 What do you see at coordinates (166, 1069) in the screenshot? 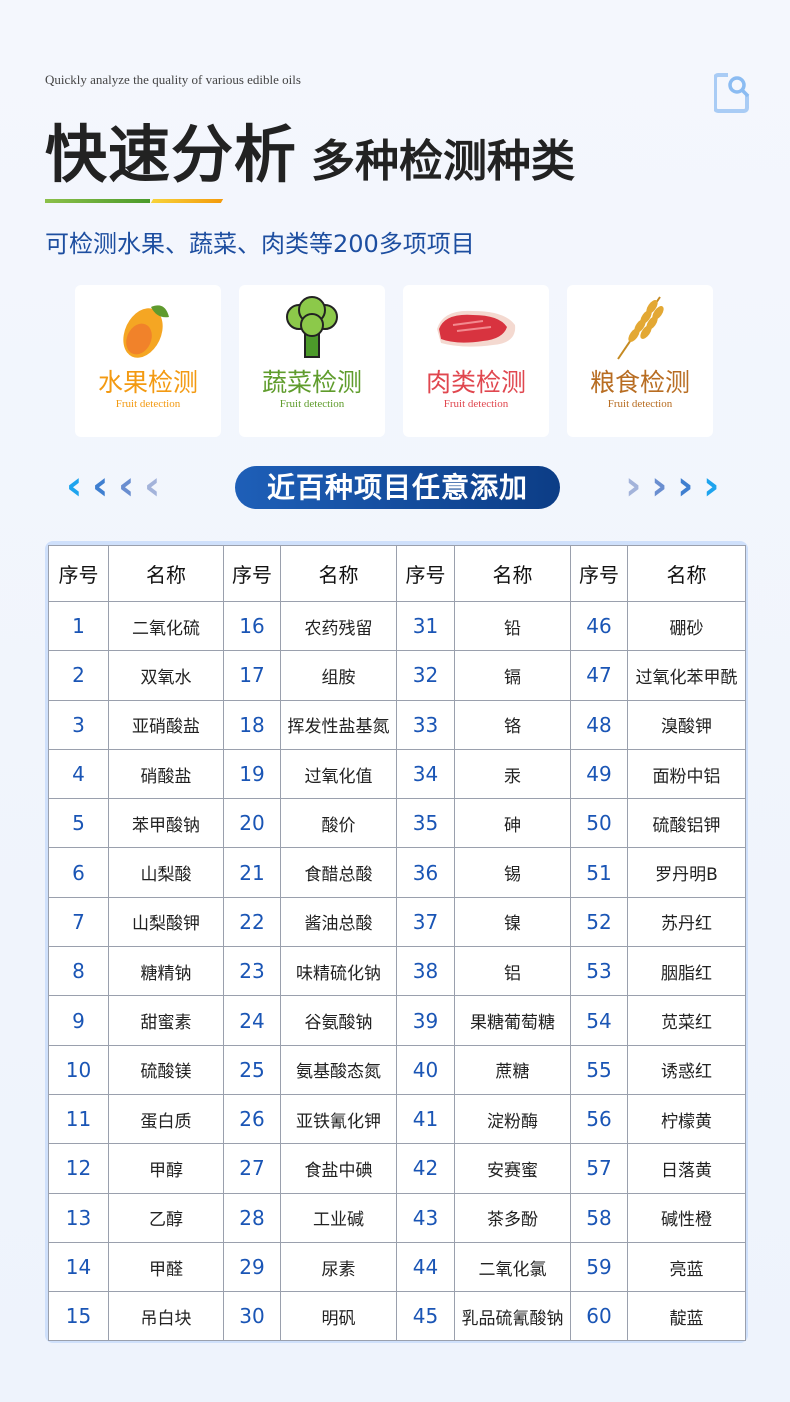
I see `item-name: 硫酸镁` at bounding box center [166, 1069].